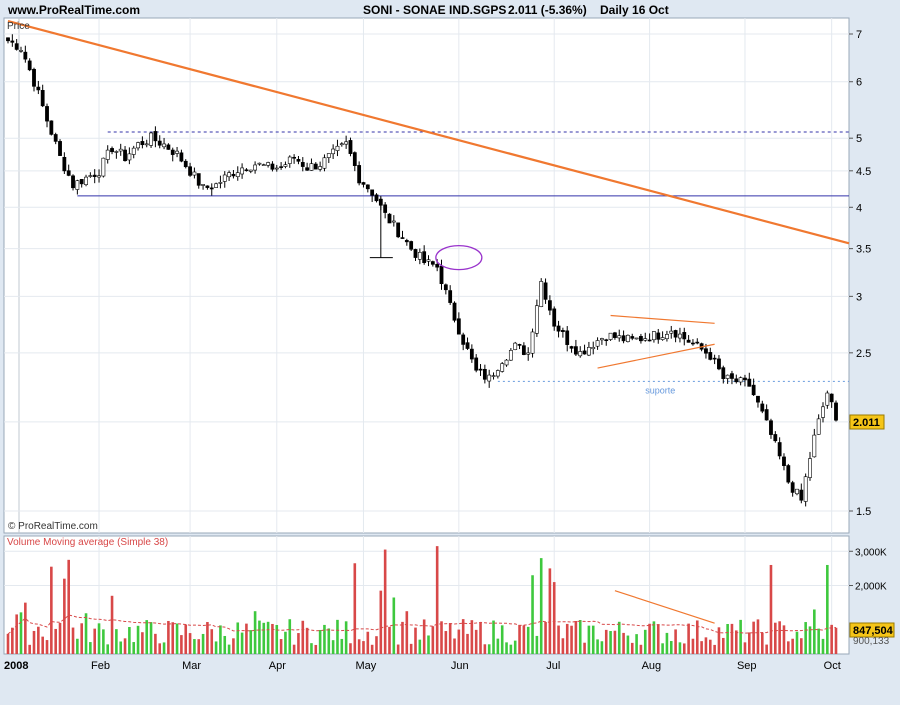  I want to click on support-label: suporte, so click(660, 390).